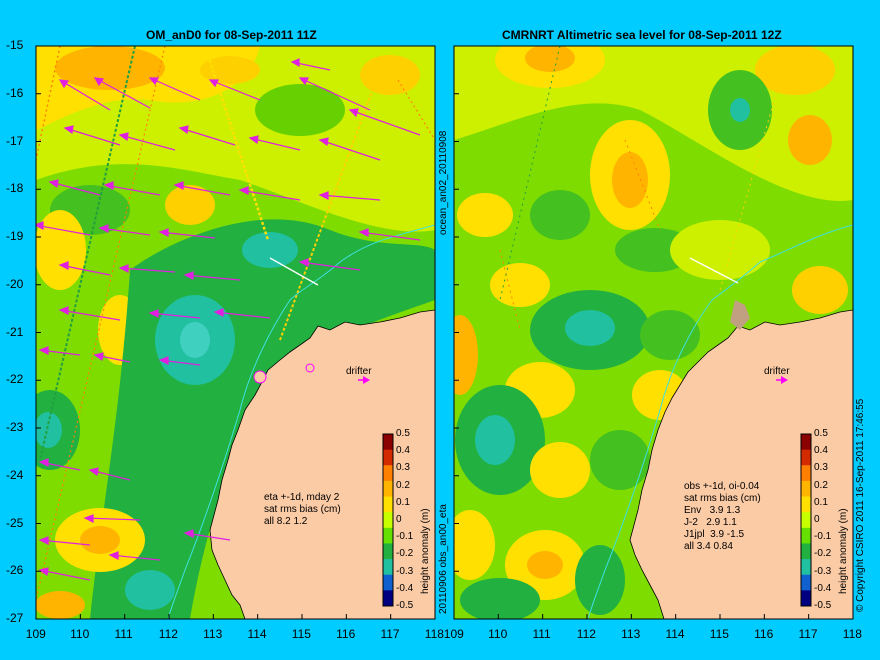 The image size is (880, 660). I want to click on lat-tick-label: -19, so click(15, 236).